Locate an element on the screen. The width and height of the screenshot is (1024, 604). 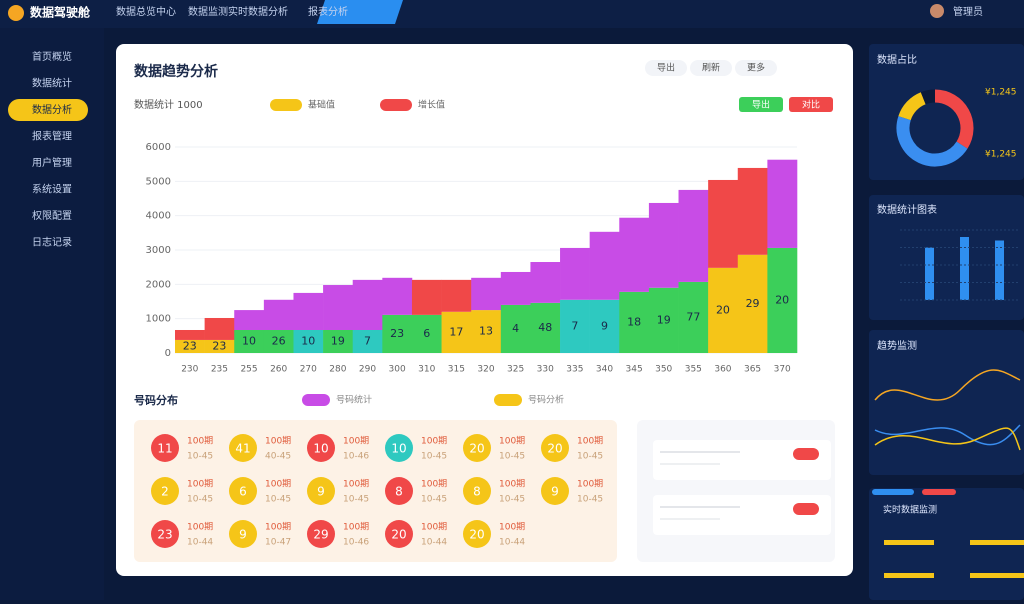
nav-tab: 数据总览中心 is located at coordinates (146, 11).